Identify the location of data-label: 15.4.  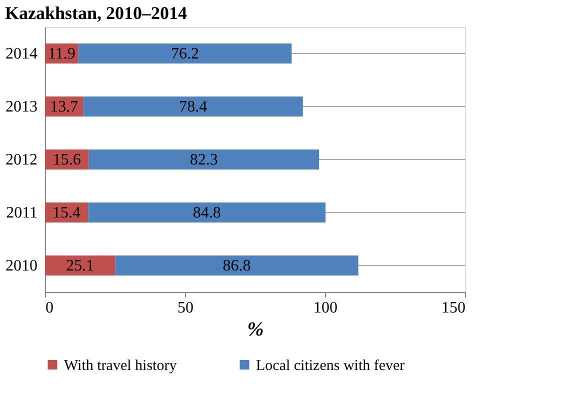
(66, 213).